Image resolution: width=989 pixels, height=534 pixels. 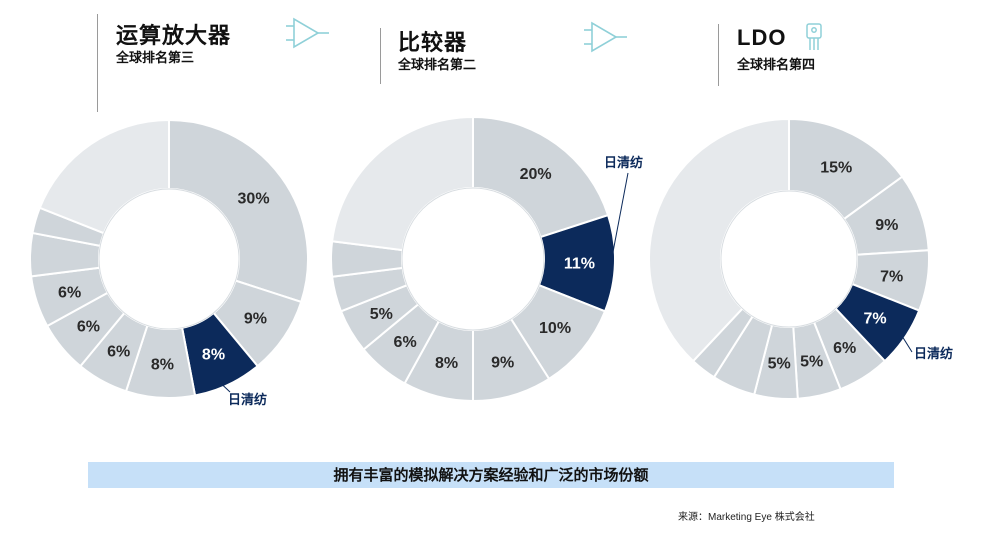 I want to click on donut-3-label-5: 6%, so click(x=844, y=348).